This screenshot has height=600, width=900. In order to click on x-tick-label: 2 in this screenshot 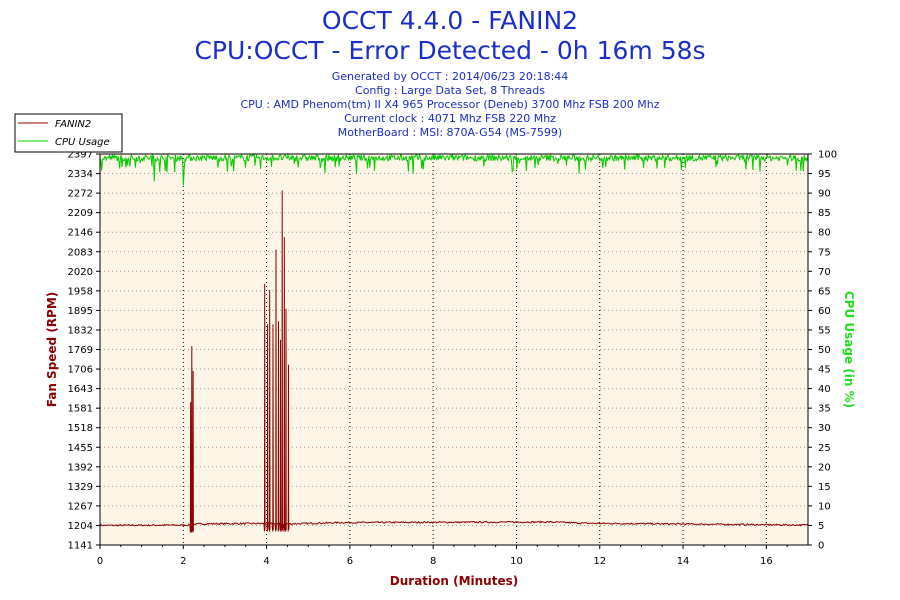, I will do `click(183, 561)`.